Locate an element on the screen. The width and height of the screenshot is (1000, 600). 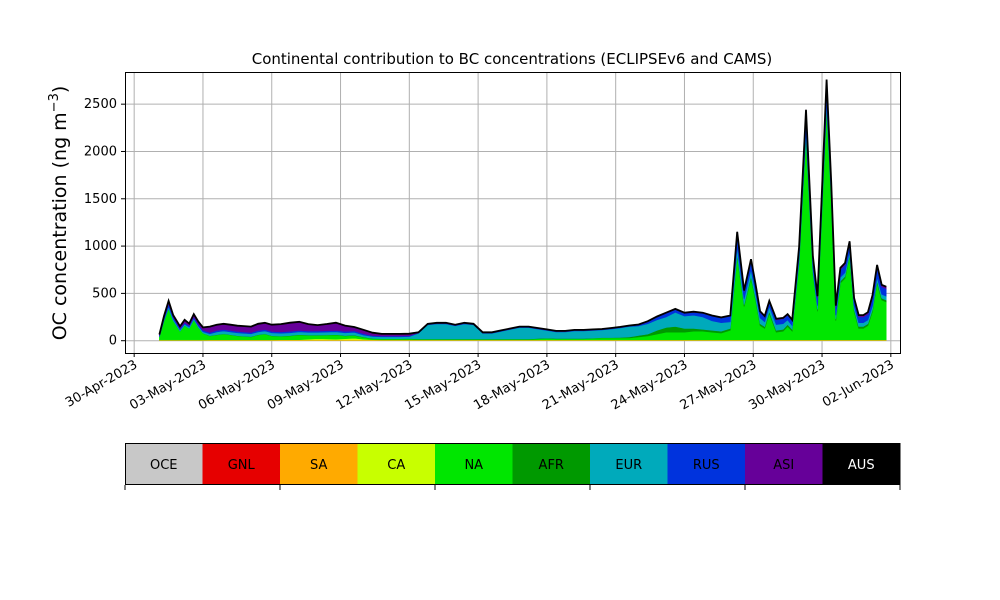
colorbar-cell-afr is located at coordinates (551, 464).